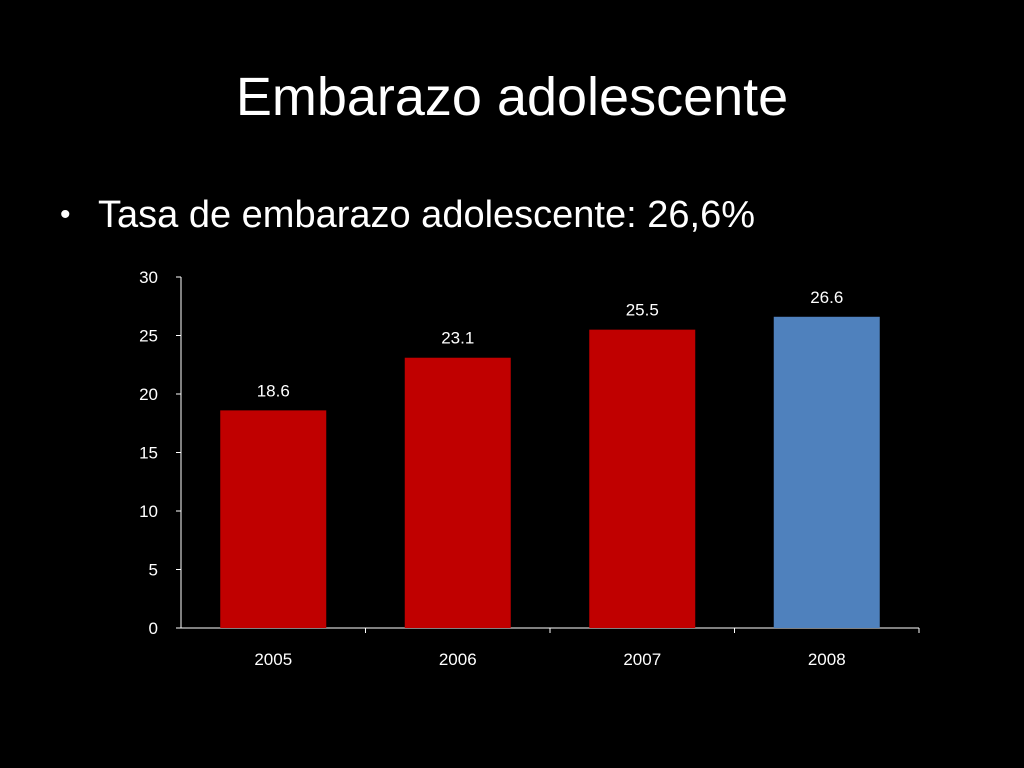 The height and width of the screenshot is (768, 1024). What do you see at coordinates (826, 472) in the screenshot?
I see `bar-2008` at bounding box center [826, 472].